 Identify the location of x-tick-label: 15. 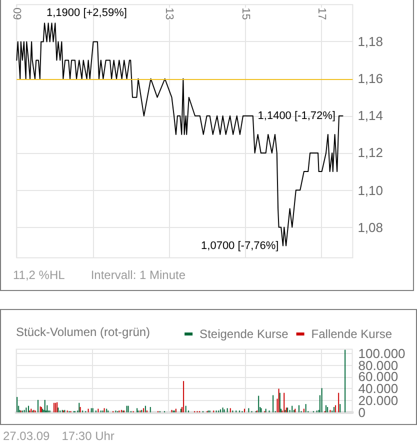
(245, 14).